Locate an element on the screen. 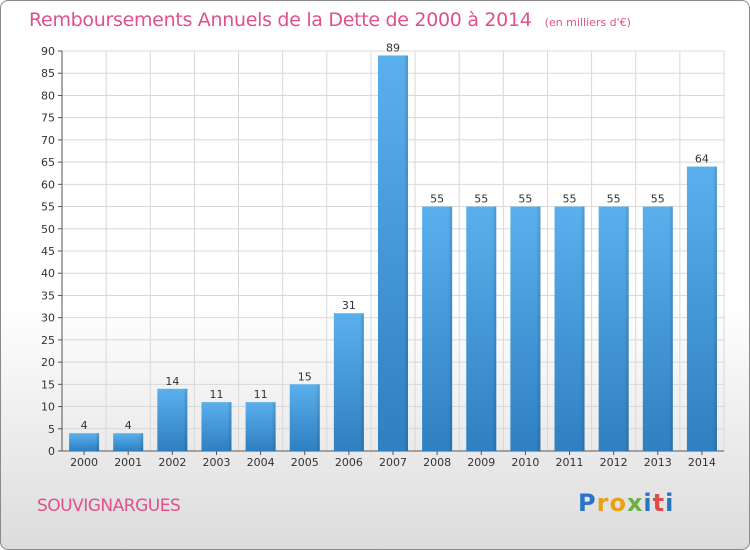 This screenshot has width=750, height=550. y-tick-label: 30 is located at coordinates (48, 318).